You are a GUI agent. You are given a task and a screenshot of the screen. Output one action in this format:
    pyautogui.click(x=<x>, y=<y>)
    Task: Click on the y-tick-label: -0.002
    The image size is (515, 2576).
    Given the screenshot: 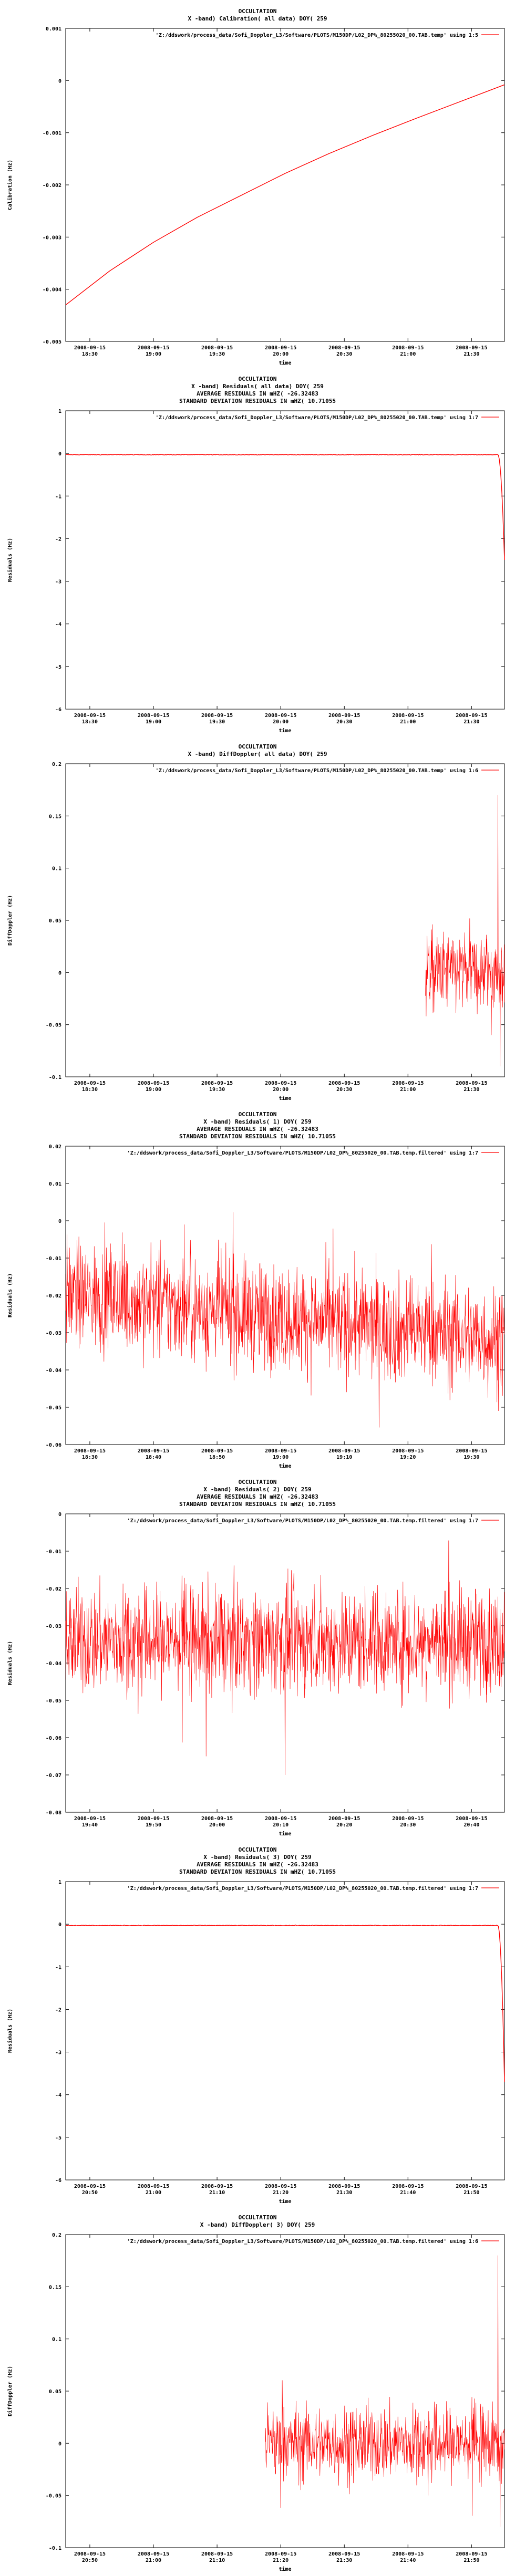 What is the action you would take?
    pyautogui.click(x=52, y=186)
    